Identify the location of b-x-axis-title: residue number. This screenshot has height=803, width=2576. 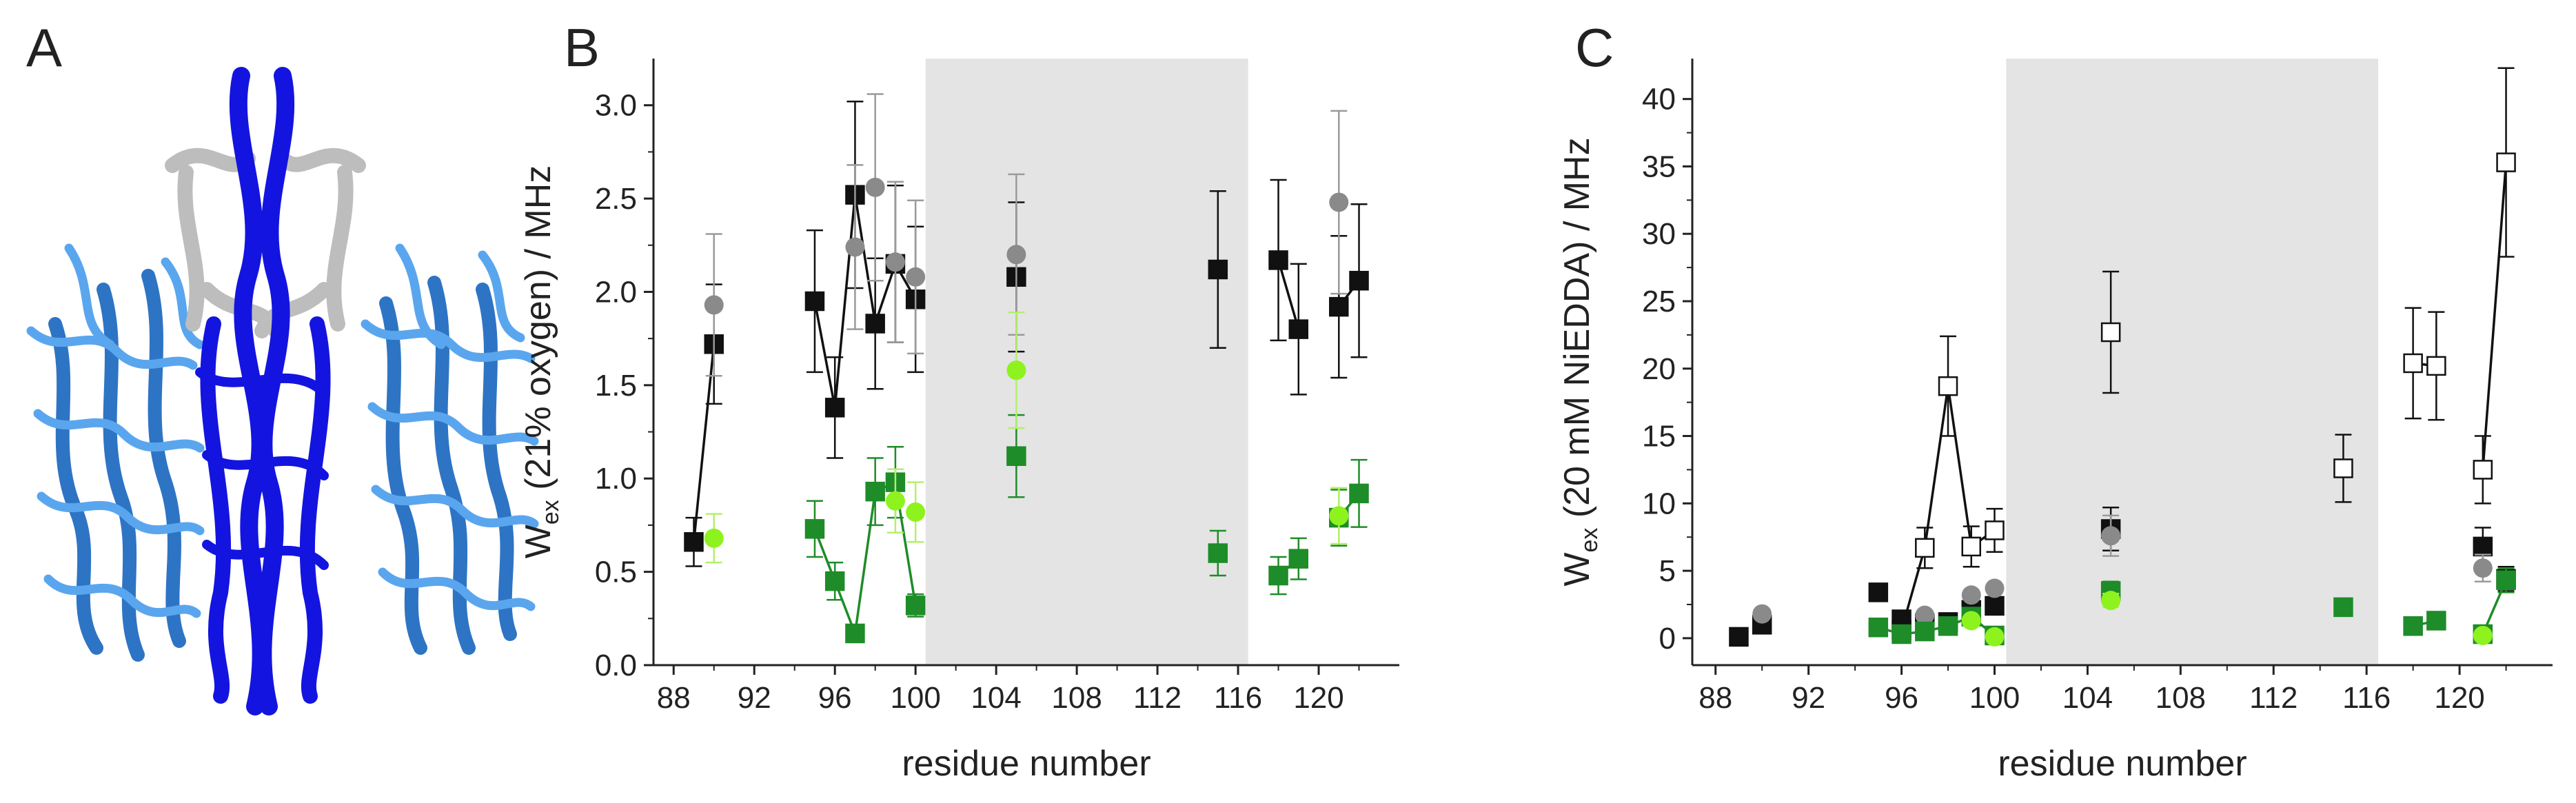
(1026, 764).